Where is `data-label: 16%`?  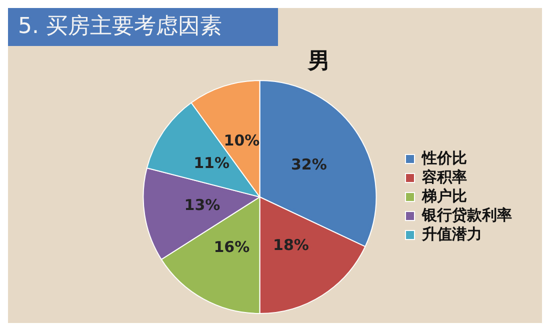 data-label: 16% is located at coordinates (232, 247).